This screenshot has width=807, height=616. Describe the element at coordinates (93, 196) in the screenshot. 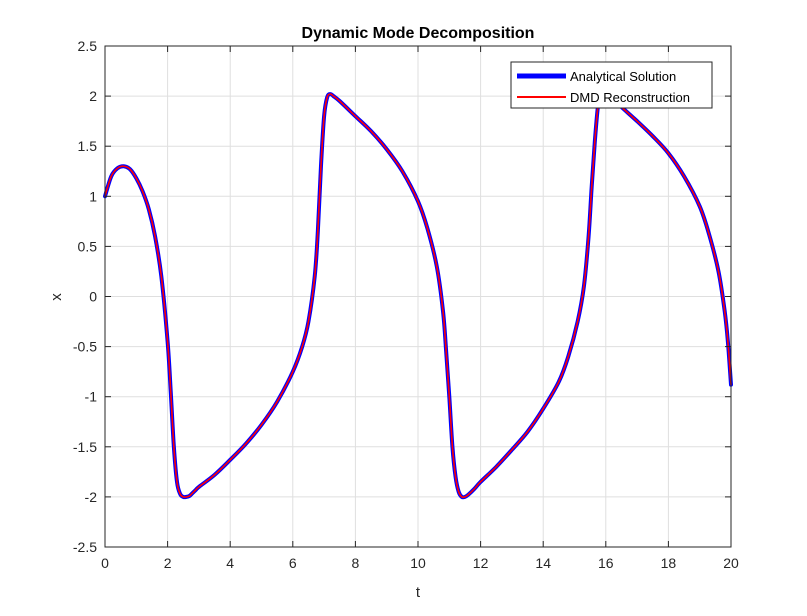

I see `y-tick-label: 1` at that location.